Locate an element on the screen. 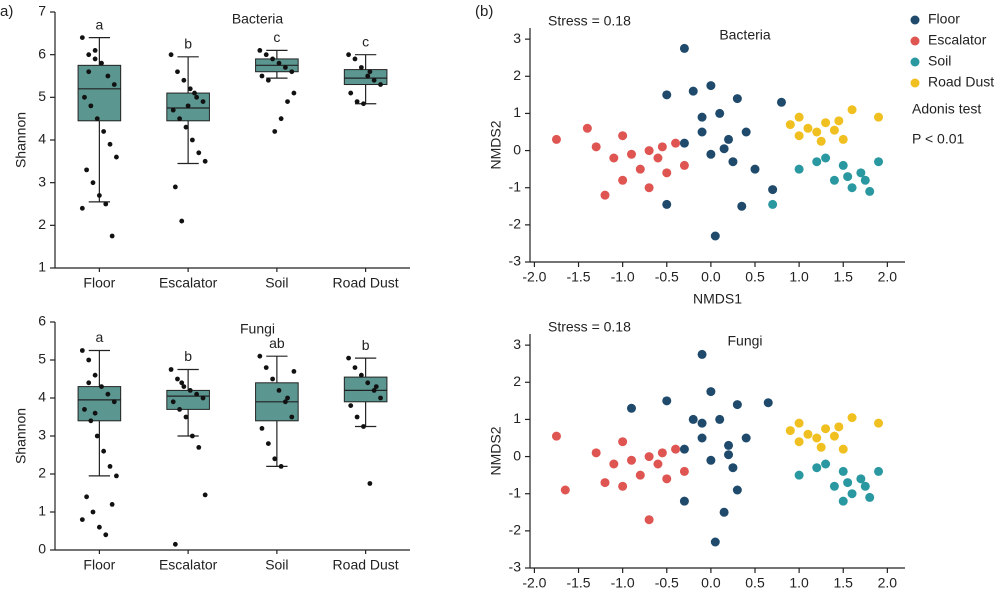 The height and width of the screenshot is (600, 1000). x-tick-label: Road Dust is located at coordinates (366, 565).